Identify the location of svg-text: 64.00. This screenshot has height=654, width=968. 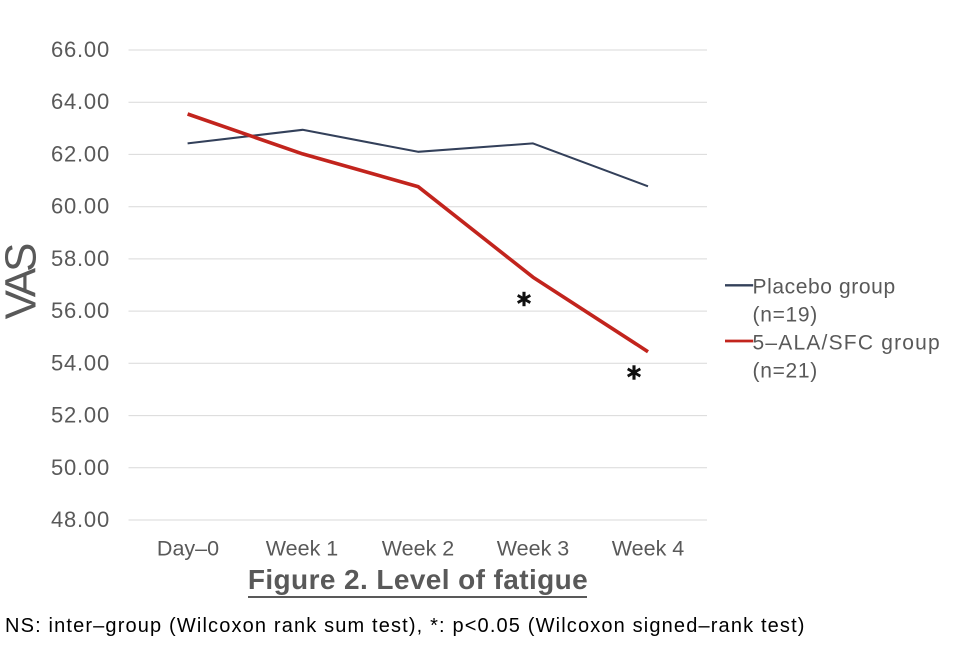
(80, 101).